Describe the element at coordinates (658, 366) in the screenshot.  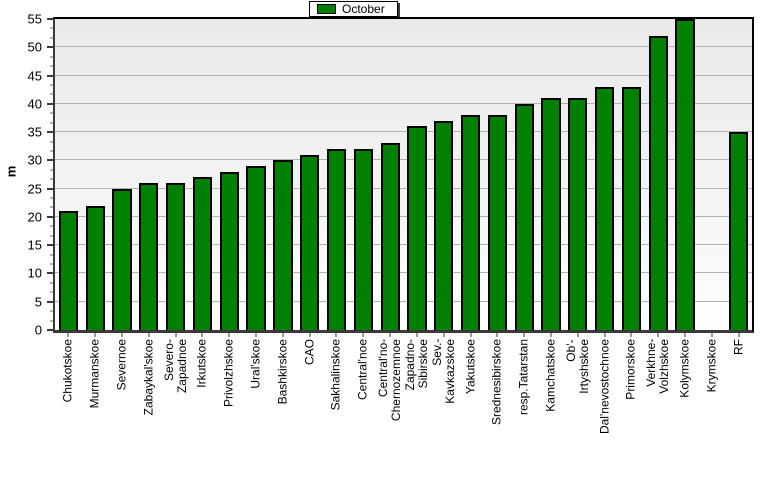
I see `x-axis-label: Verkhne- Volzhskoe` at that location.